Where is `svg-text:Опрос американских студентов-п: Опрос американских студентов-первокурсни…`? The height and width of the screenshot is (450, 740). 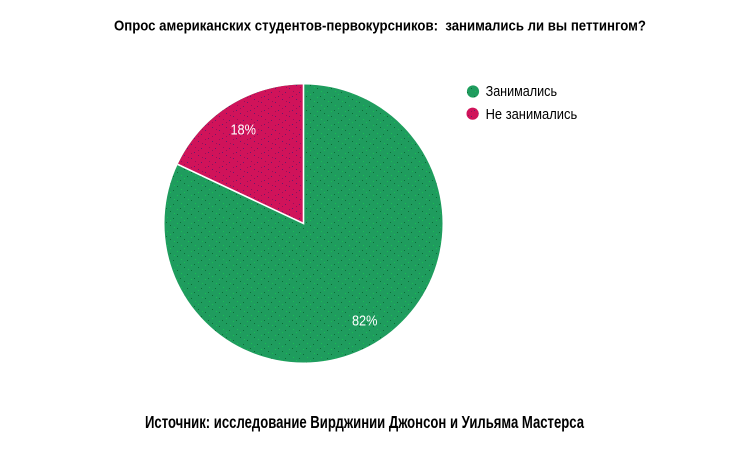
svg-text:Опрос американских студентов-п: Опрос американских студентов-первокурсни… is located at coordinates (380, 25).